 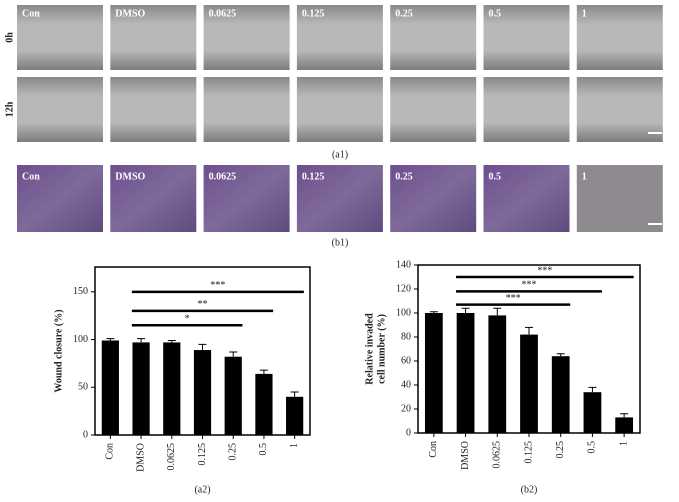 I want to click on y-axis-label: Wound closure (%), so click(x=58, y=350).